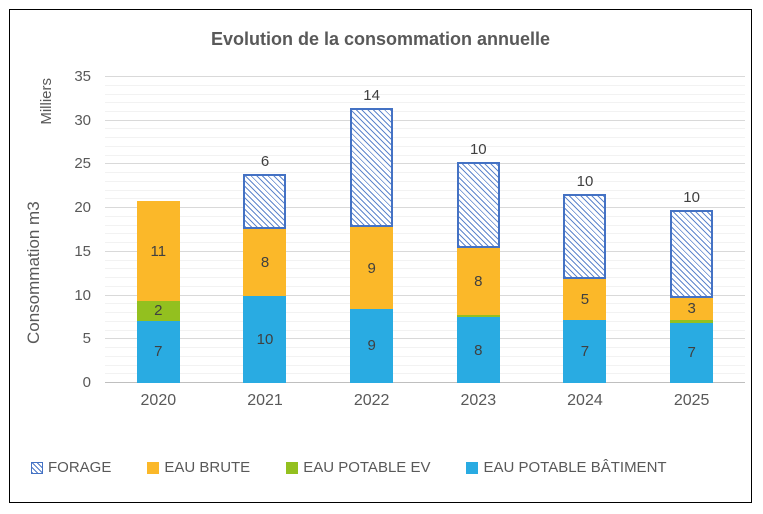  I want to click on legend-item-forage: FORAGE, so click(71, 467).